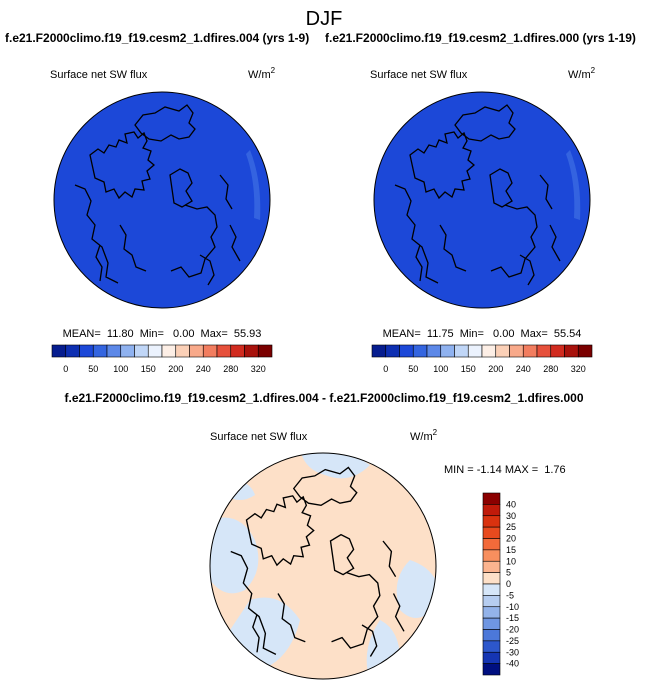  Describe the element at coordinates (511, 561) in the screenshot. I see `colorbar-label: 10` at that location.